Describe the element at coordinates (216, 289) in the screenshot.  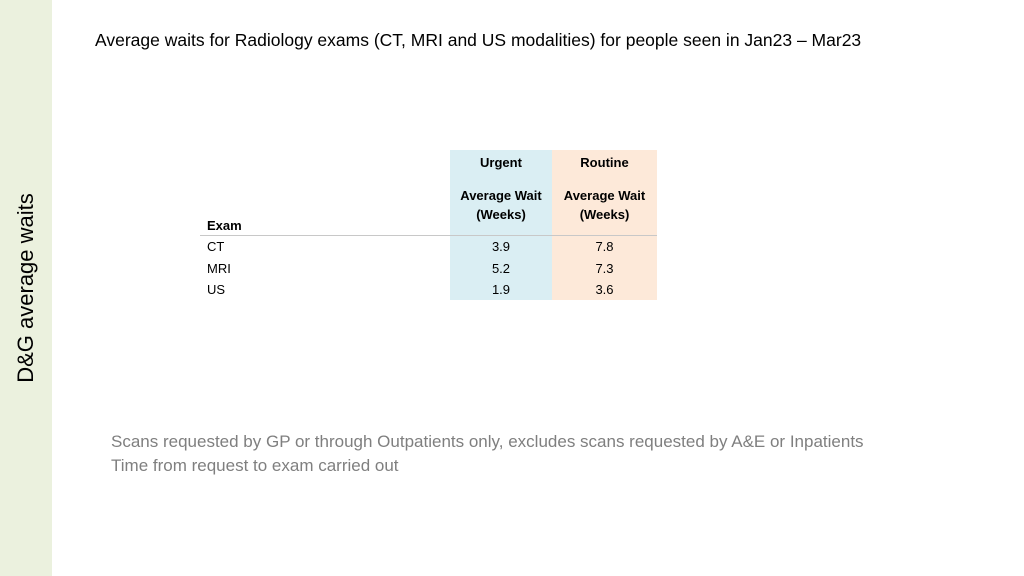
I see `exam-name: US` at that location.